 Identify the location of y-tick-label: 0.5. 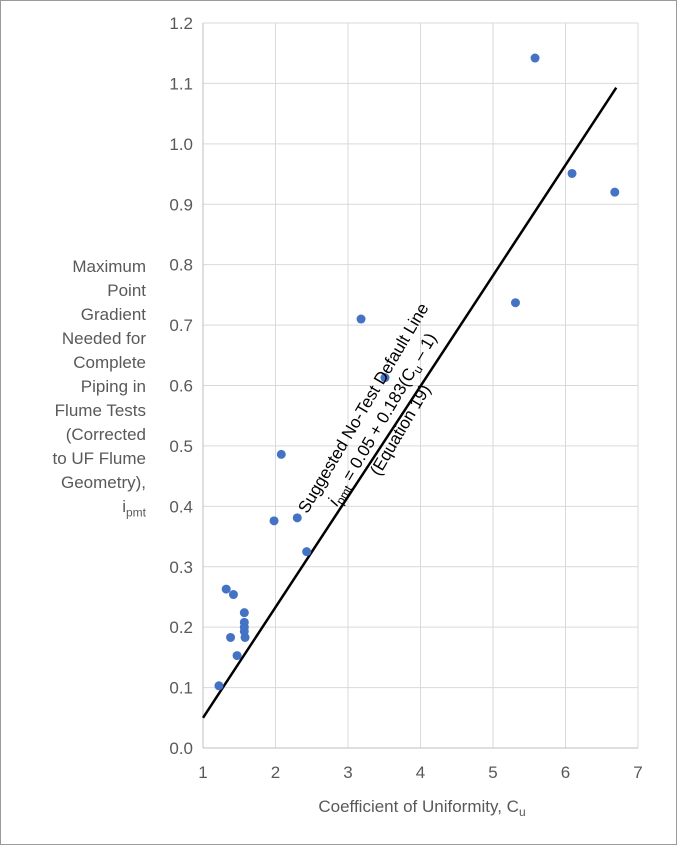
(181, 446).